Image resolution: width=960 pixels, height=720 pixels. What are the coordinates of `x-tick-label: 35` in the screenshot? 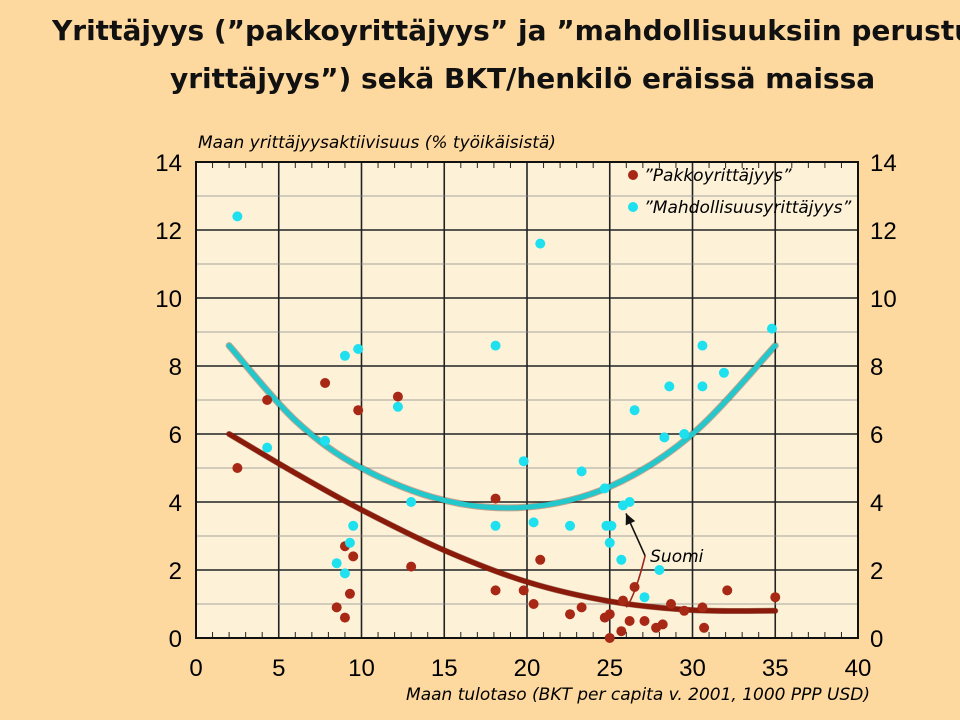 It's located at (775, 668).